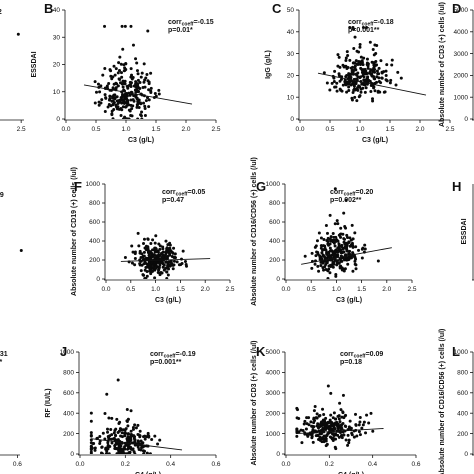 The width and height of the screenshot is (474, 474). What do you see at coordinates (130, 289) in the screenshot?
I see `x-tick-label: 0.5` at bounding box center [130, 289].